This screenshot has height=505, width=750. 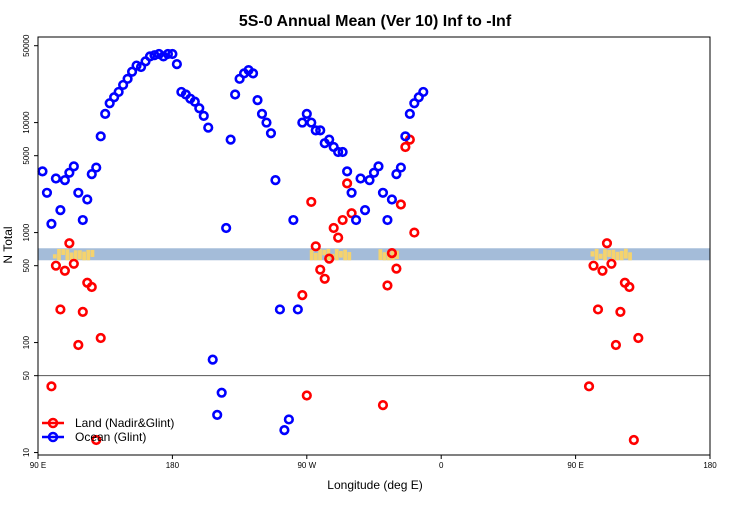 I want to click on chart-title: 5S-0 Annual Mean (Ver 10) Inf to -Inf, so click(x=375, y=21).